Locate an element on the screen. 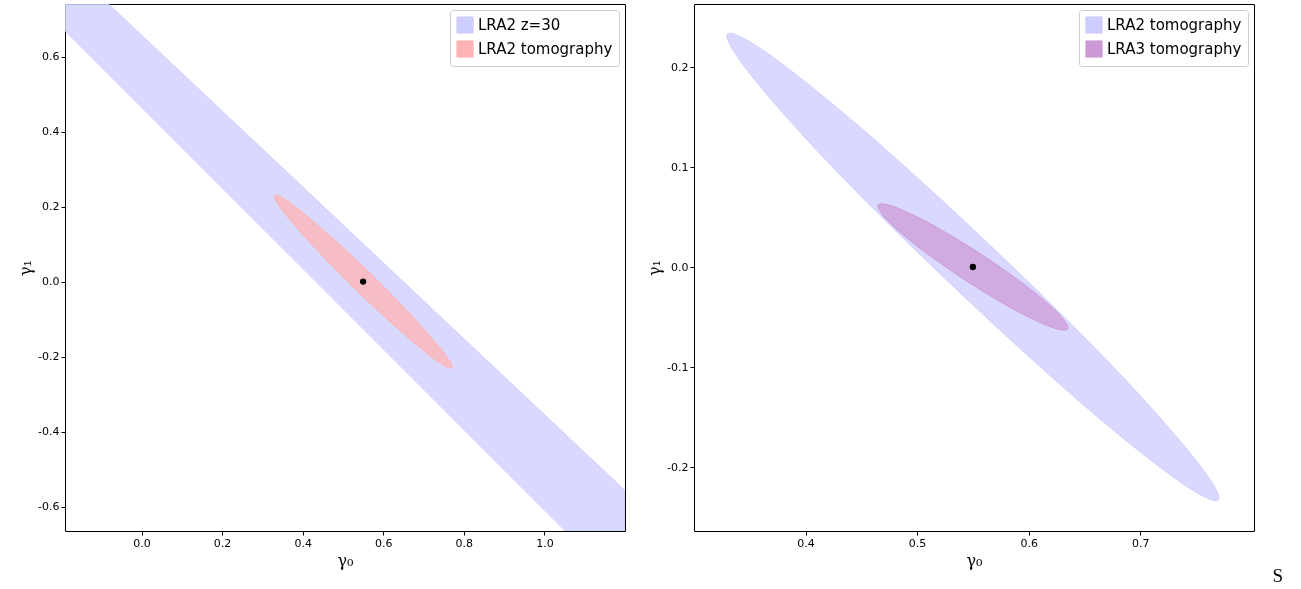 This screenshot has width=1301, height=589. x-tick-label: 0.0 is located at coordinates (142, 543).